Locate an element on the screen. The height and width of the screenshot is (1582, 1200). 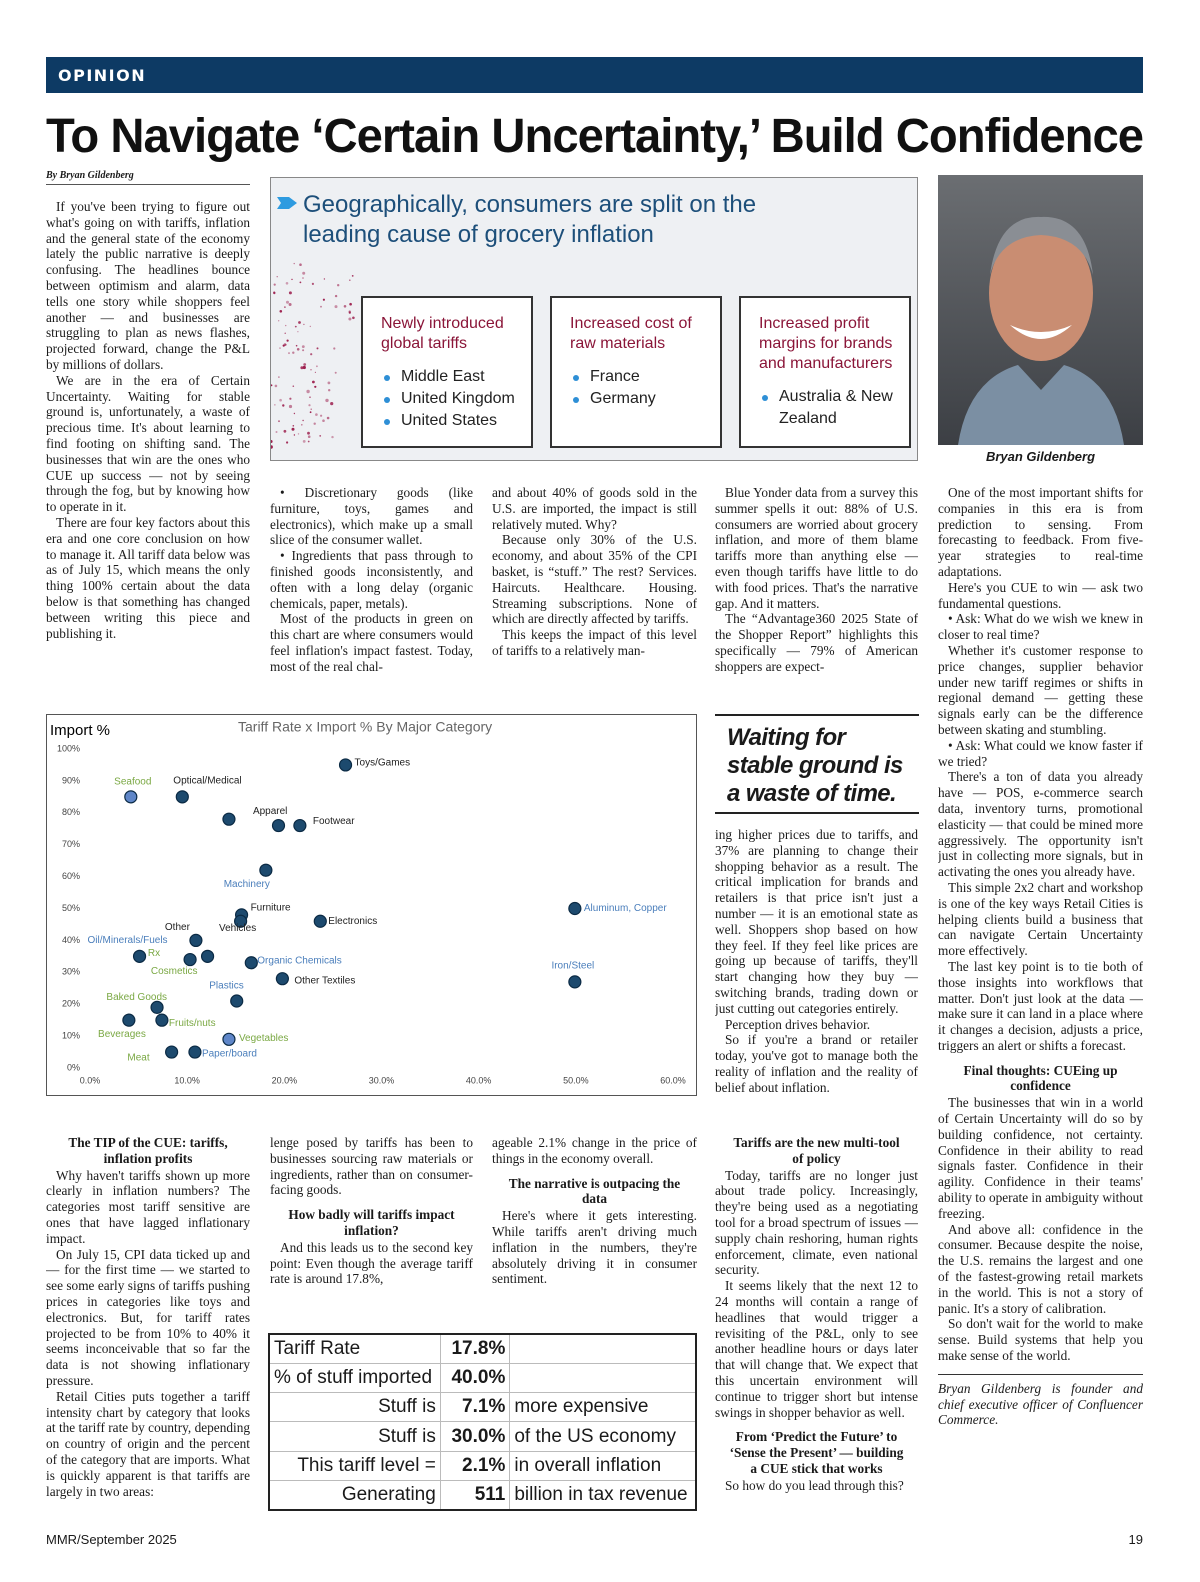
y-tick-label: 40% is located at coordinates (71, 940).